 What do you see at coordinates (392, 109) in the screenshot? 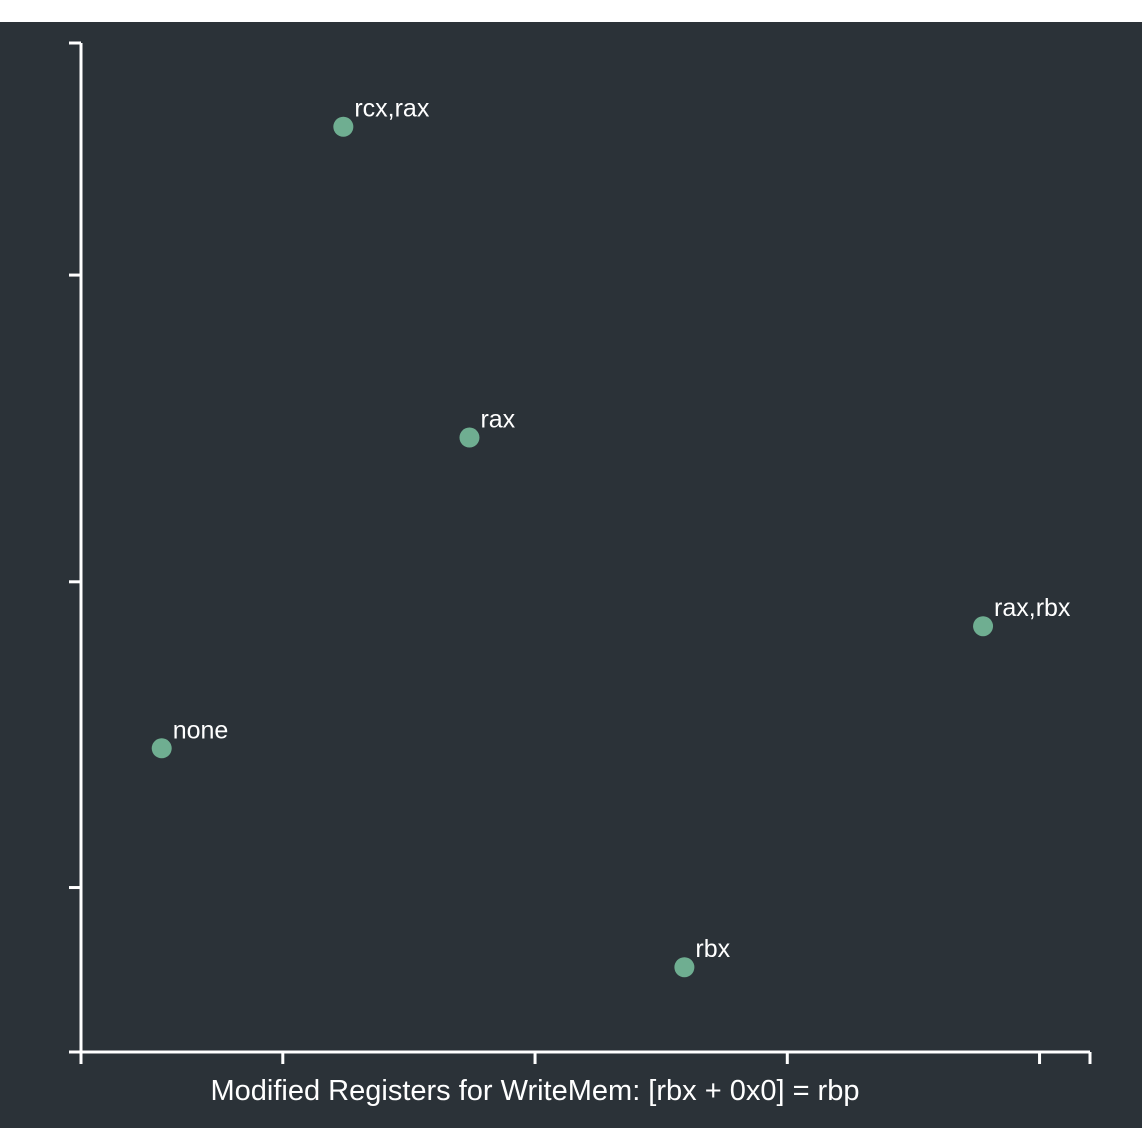
I see `point-label: rcx,rax` at bounding box center [392, 109].